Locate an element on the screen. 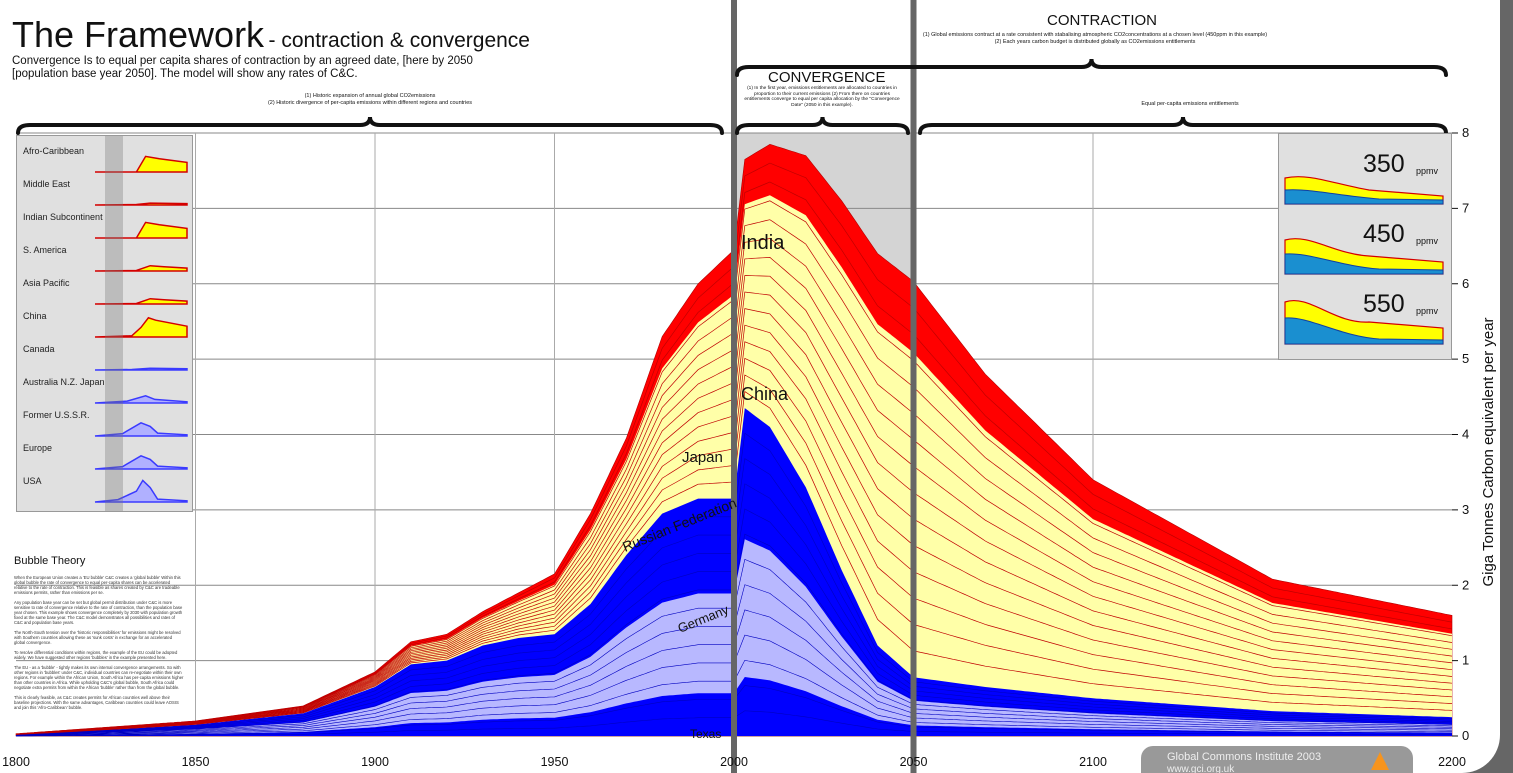 This screenshot has width=1513, height=773. region-row: Australia N.Z. Japan is located at coordinates (104, 390).